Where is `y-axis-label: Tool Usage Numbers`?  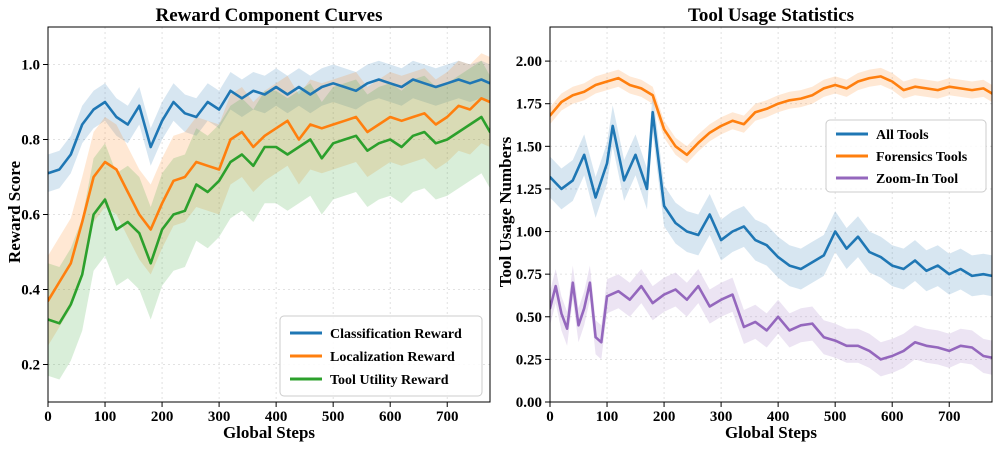
y-axis-label: Tool Usage Numbers is located at coordinates (505, 211).